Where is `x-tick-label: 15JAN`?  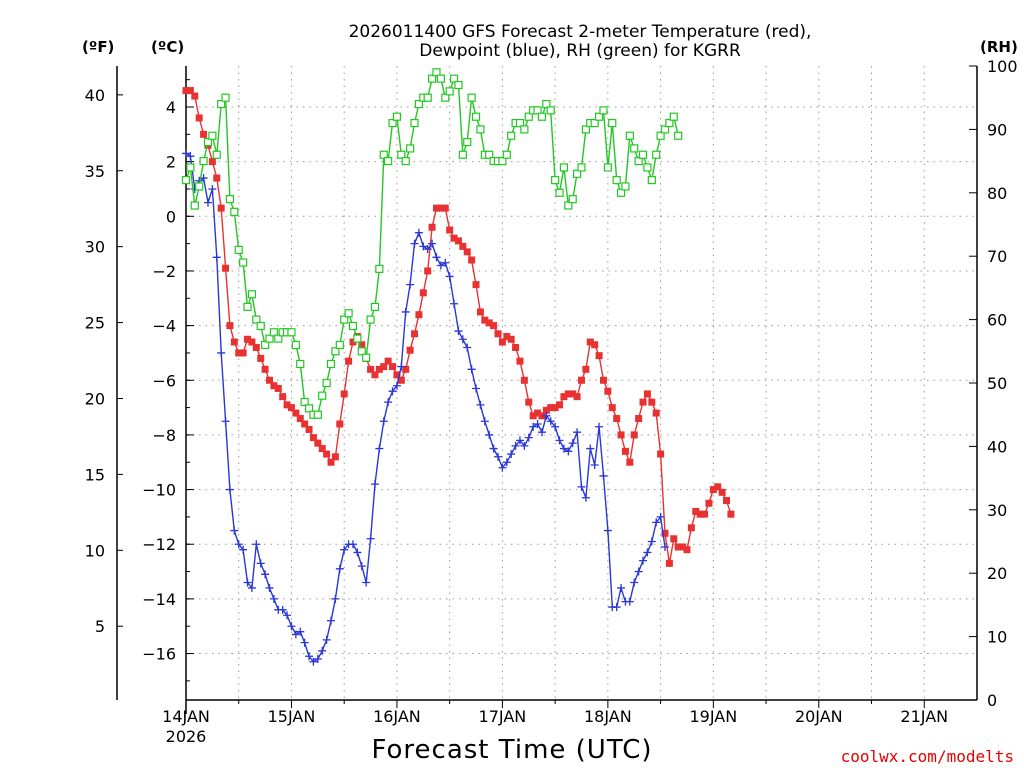
x-tick-label: 15JAN is located at coordinates (292, 716).